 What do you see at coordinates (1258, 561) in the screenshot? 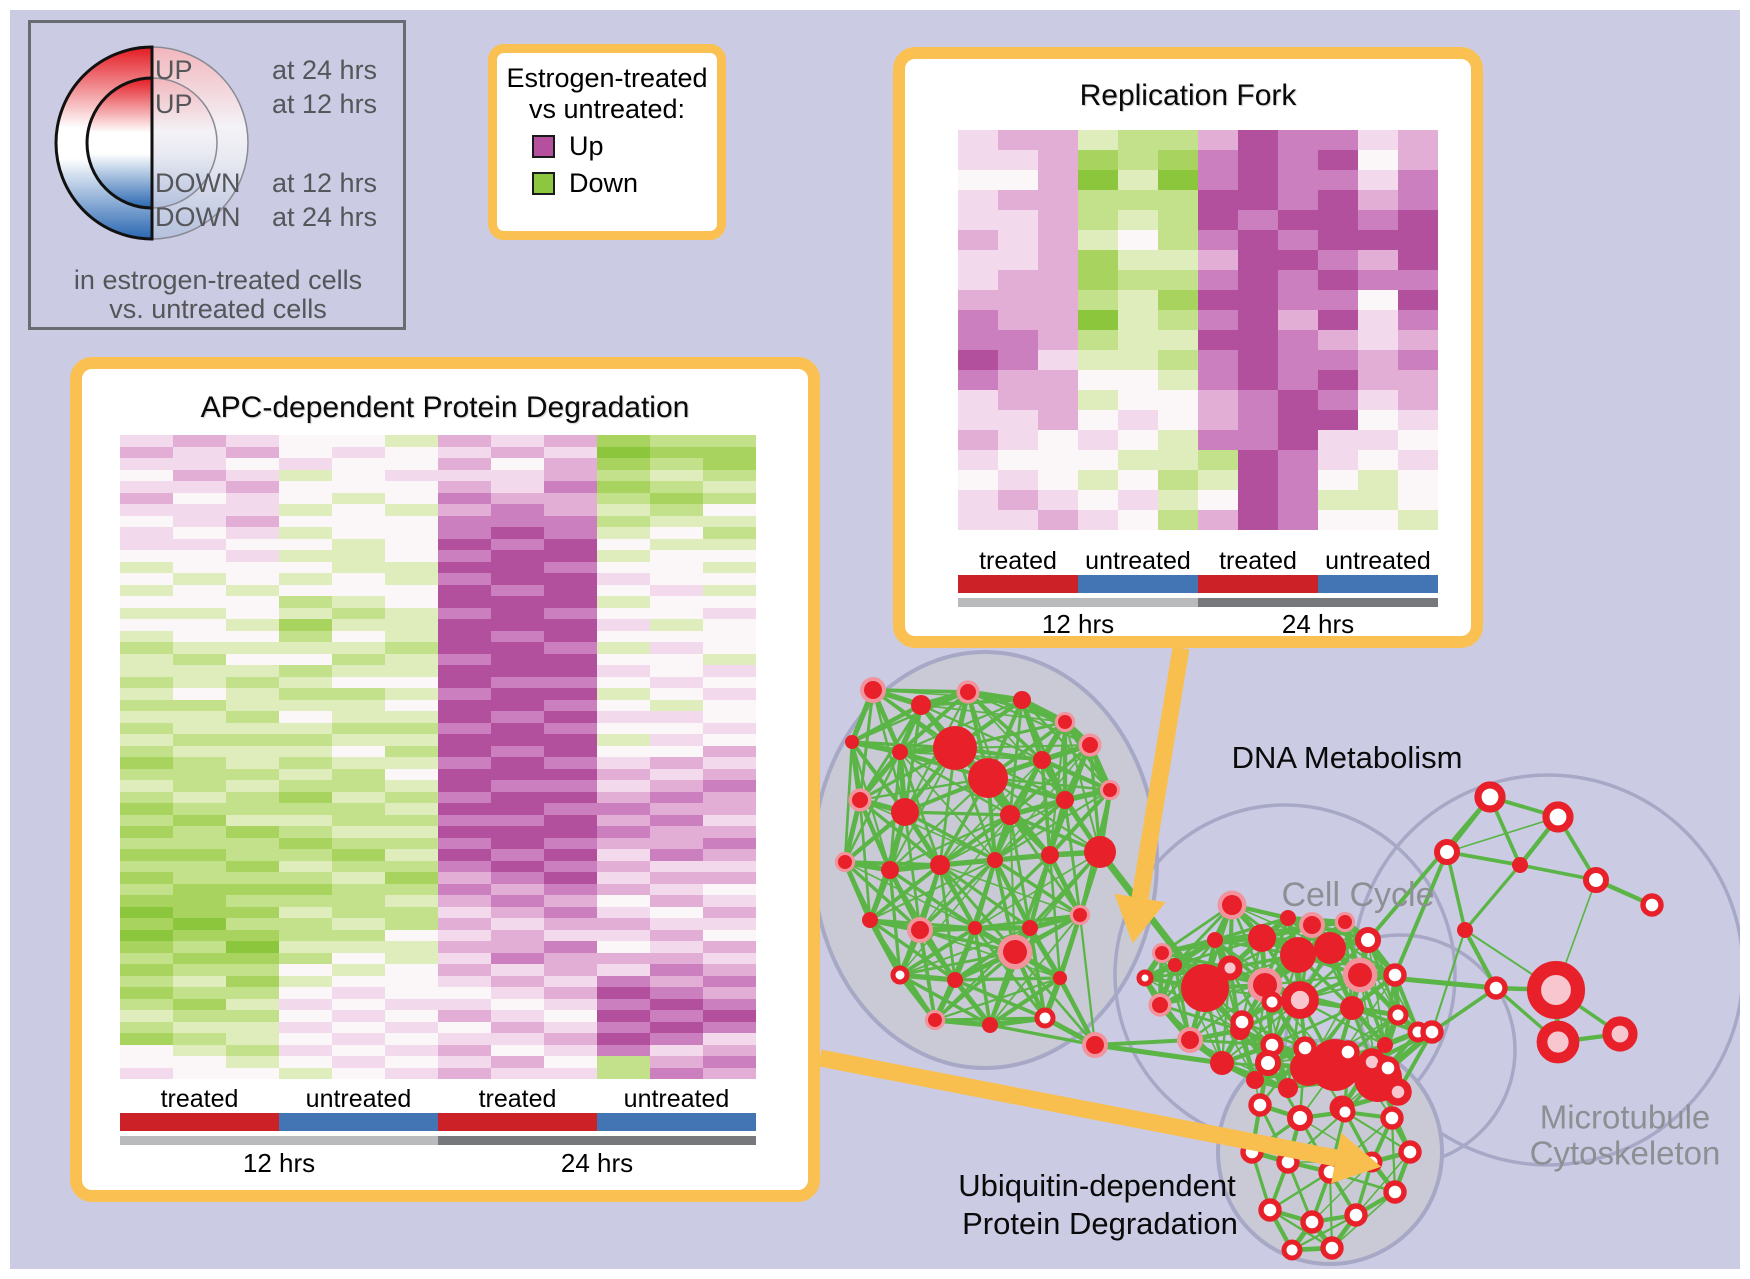
I see `group-label-treated-24: treated` at bounding box center [1258, 561].